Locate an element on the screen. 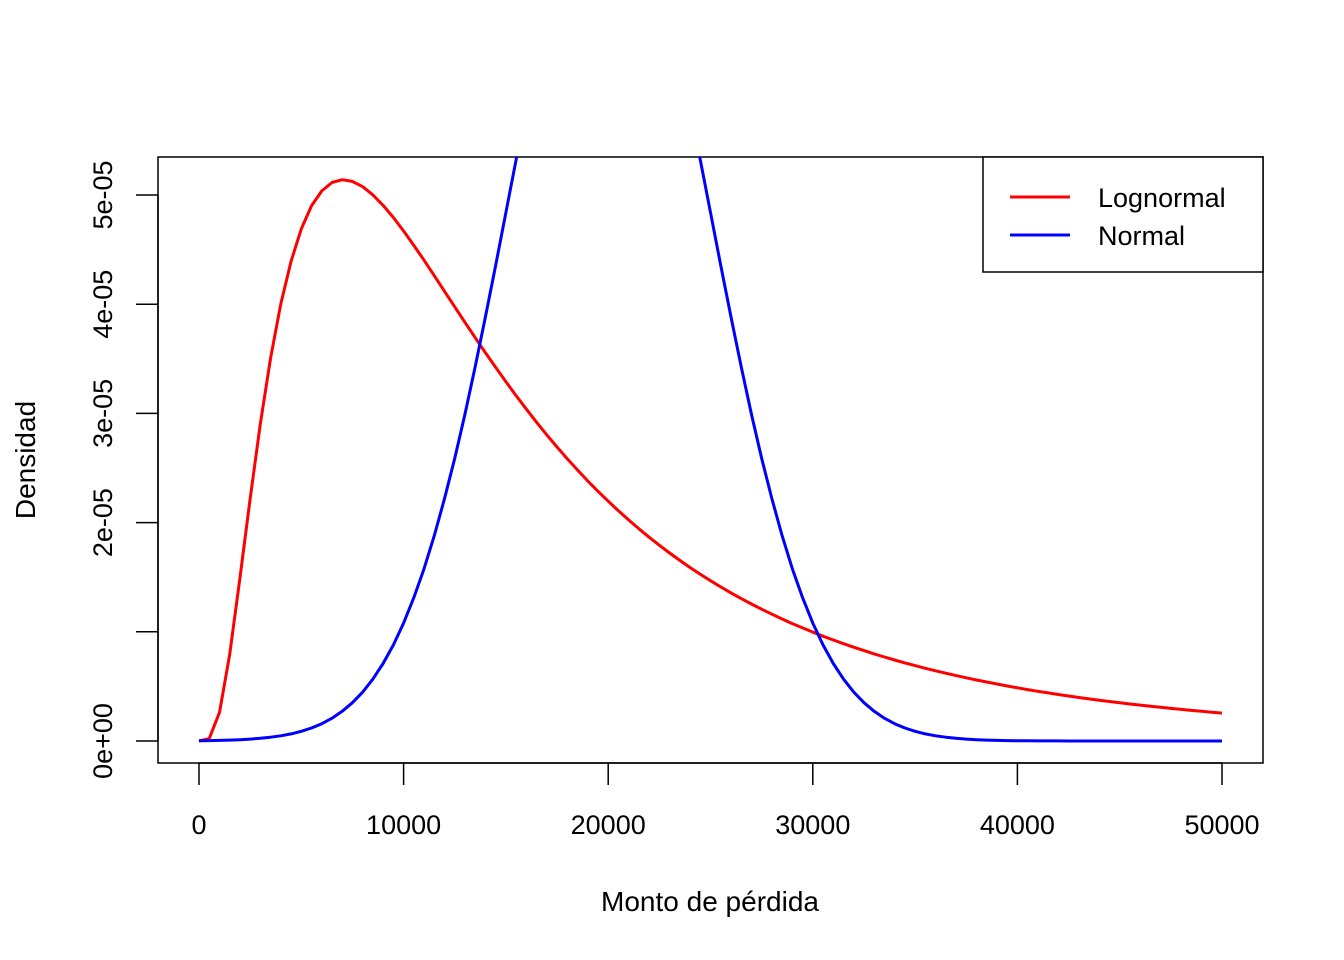 The width and height of the screenshot is (1344, 960). legend-box is located at coordinates (1123, 214).